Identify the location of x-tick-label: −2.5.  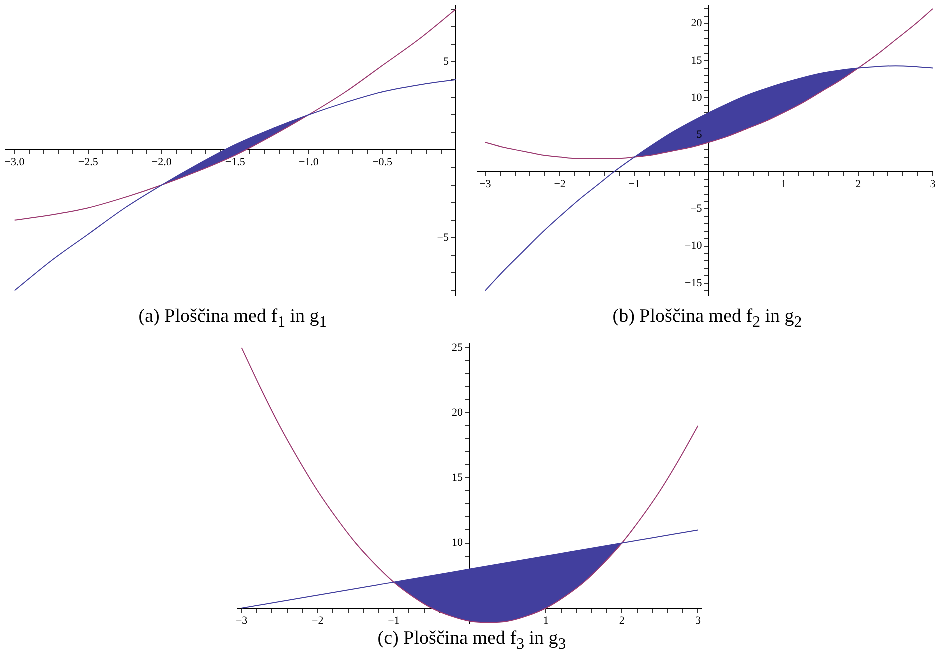
(88, 162).